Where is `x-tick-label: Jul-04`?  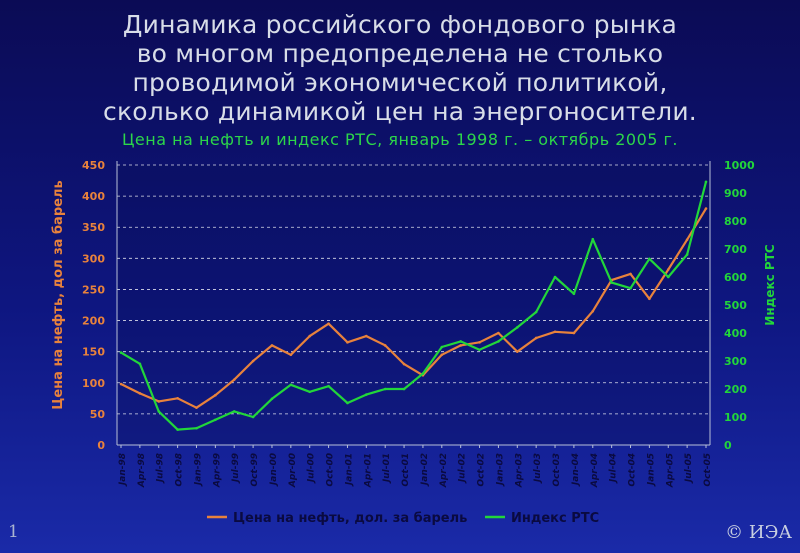
x-tick-label: Jul-04 is located at coordinates (614, 468).